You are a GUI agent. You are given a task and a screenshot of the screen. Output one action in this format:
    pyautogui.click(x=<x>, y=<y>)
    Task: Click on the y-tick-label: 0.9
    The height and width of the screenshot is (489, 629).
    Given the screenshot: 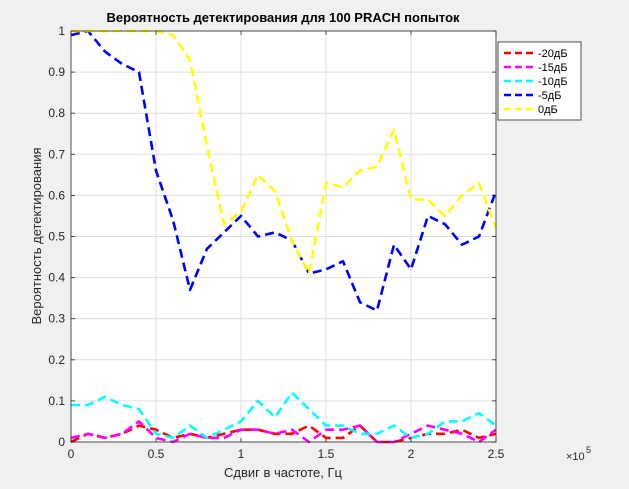 What is the action you would take?
    pyautogui.click(x=56, y=72)
    